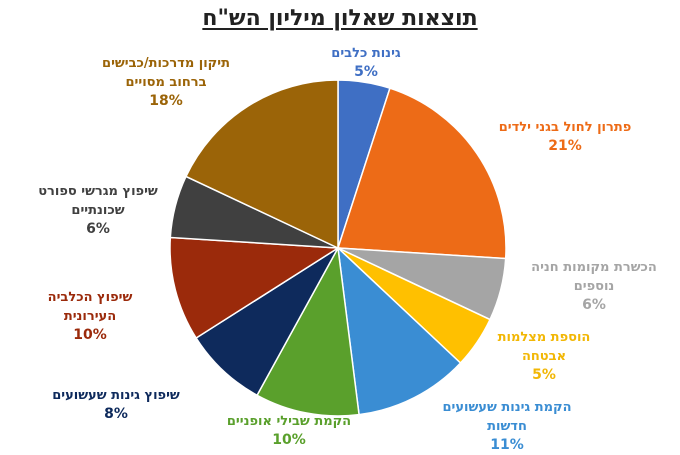  What do you see at coordinates (116, 414) in the screenshot?
I see `slice-percent-label: 8%` at bounding box center [116, 414].